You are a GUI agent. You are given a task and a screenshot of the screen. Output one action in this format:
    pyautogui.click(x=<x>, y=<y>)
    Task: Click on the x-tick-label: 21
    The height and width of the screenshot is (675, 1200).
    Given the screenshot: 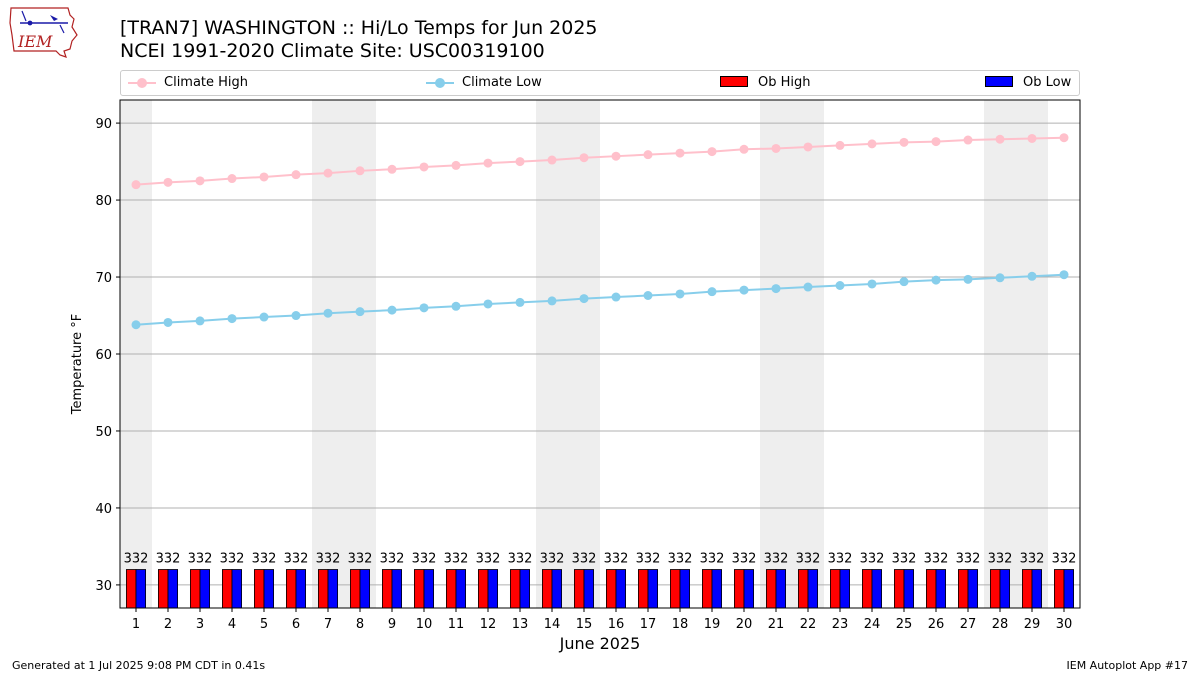 What is the action you would take?
    pyautogui.click(x=776, y=624)
    